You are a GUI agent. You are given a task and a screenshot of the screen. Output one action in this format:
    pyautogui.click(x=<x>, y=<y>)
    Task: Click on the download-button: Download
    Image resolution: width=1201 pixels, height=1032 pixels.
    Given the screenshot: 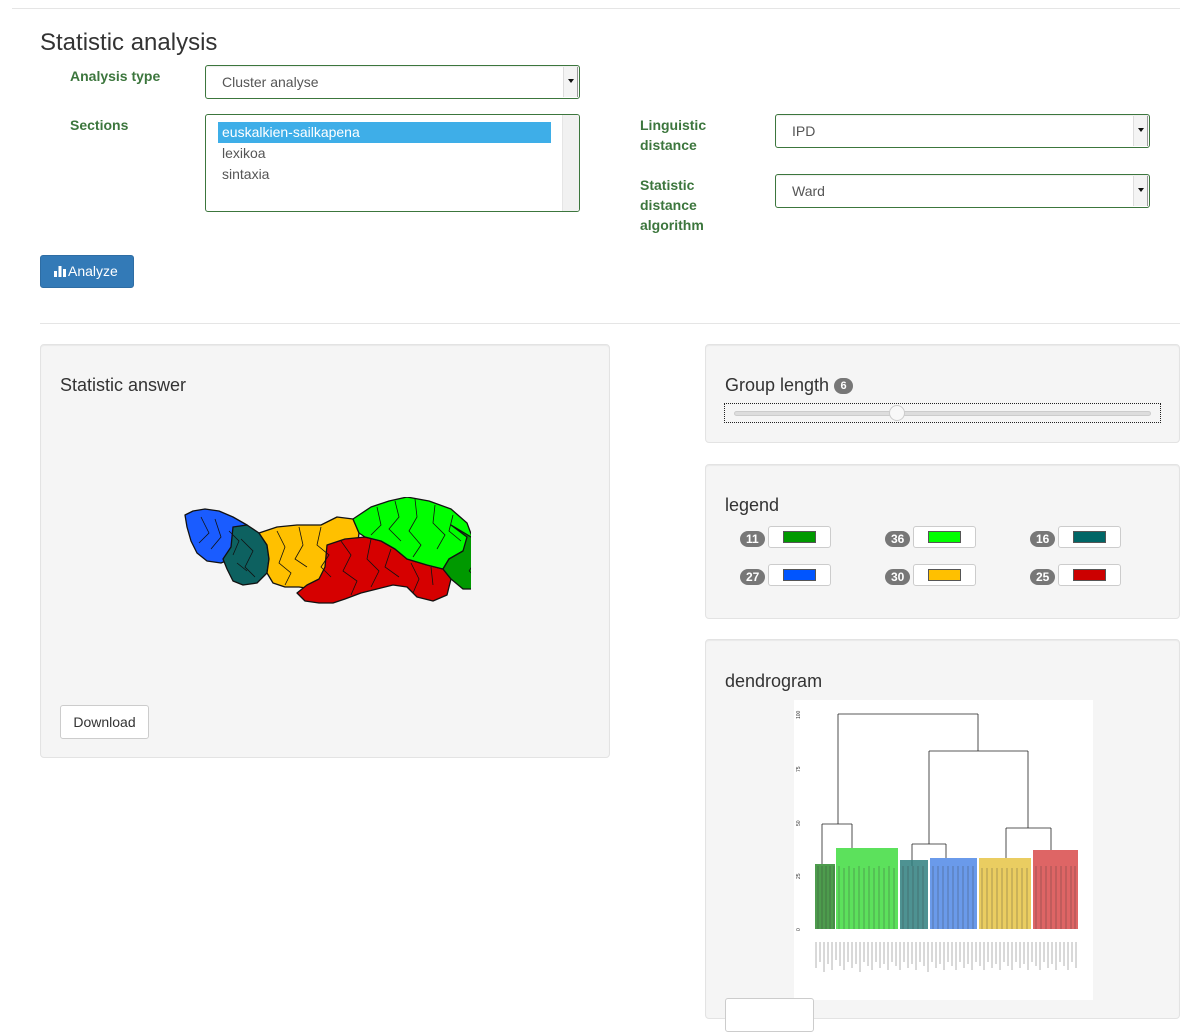 What is the action you would take?
    pyautogui.click(x=104, y=722)
    